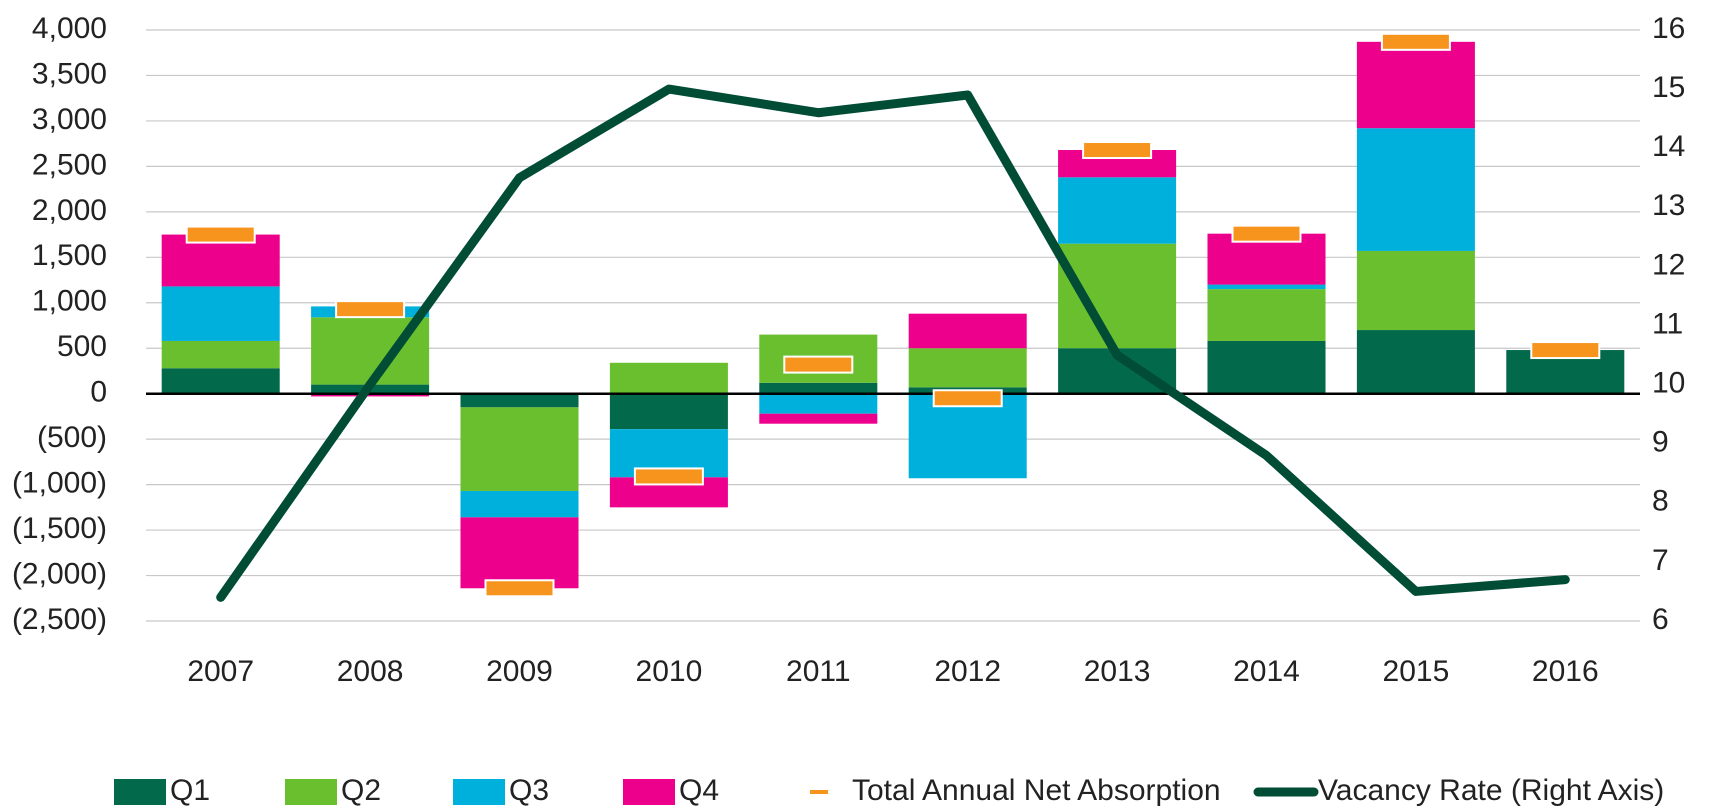 Image resolution: width=1730 pixels, height=812 pixels. I want to click on y2-tick-label: 9, so click(1660, 442).